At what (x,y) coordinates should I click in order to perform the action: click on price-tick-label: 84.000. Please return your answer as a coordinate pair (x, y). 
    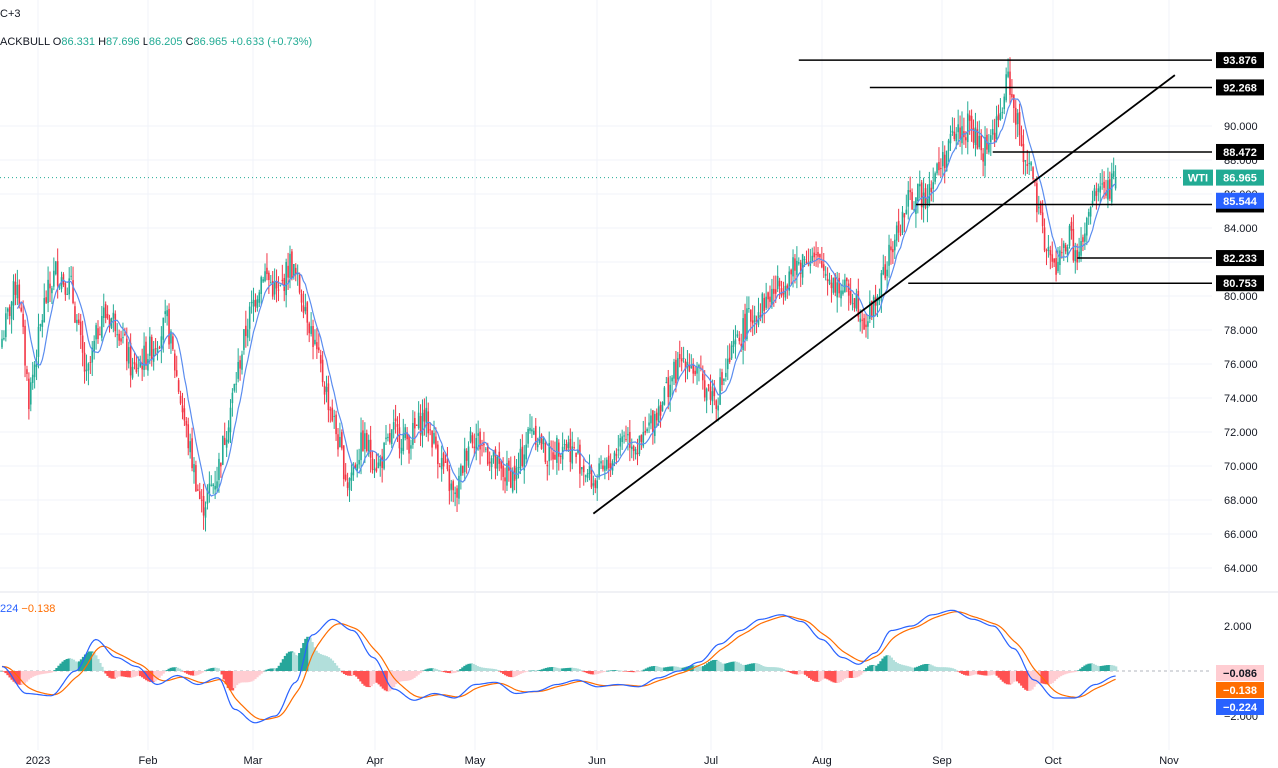
    Looking at the image, I should click on (1241, 229).